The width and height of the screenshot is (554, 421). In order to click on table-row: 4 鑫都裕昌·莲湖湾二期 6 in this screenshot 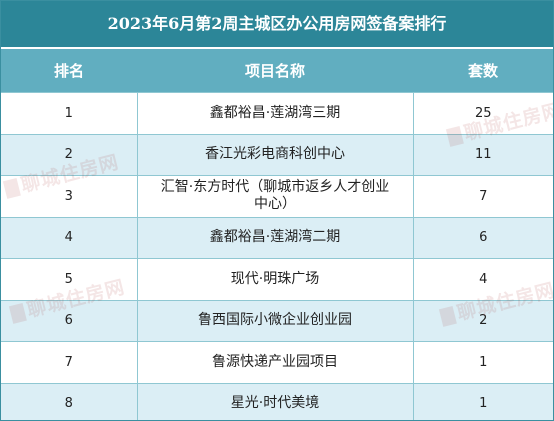, I will do `click(277, 237)`.